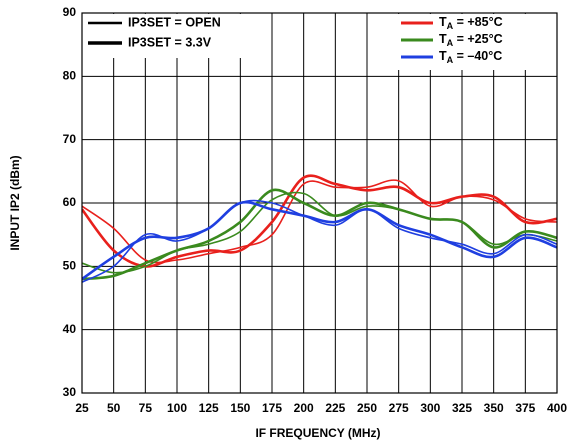 This screenshot has width=570, height=447. I want to click on x-tick-label: 225, so click(335, 408).